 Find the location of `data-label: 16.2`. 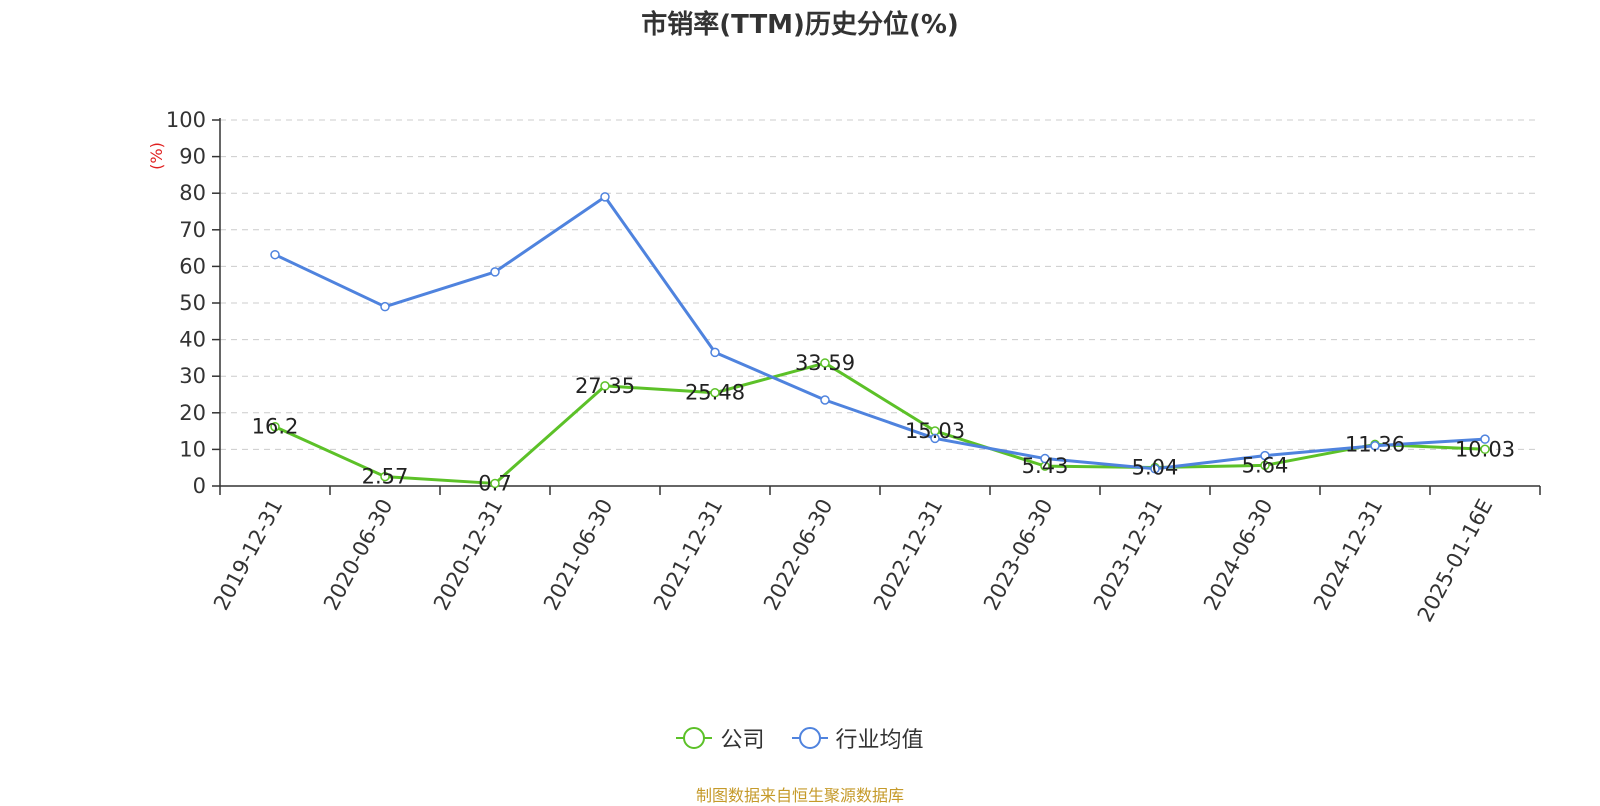

data-label: 16.2 is located at coordinates (275, 427).